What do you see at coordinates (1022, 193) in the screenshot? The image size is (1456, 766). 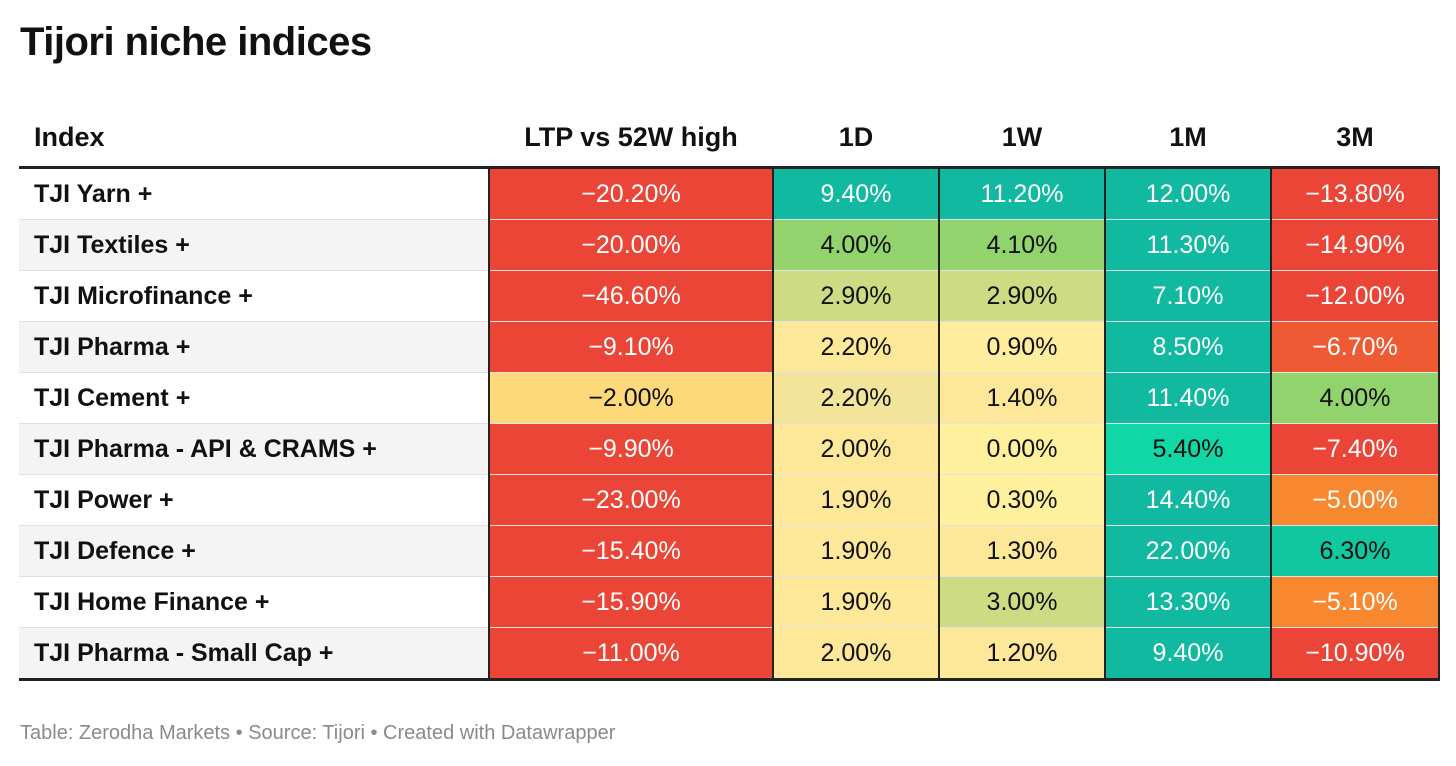 I see `value-cell-1w: 11.20%` at bounding box center [1022, 193].